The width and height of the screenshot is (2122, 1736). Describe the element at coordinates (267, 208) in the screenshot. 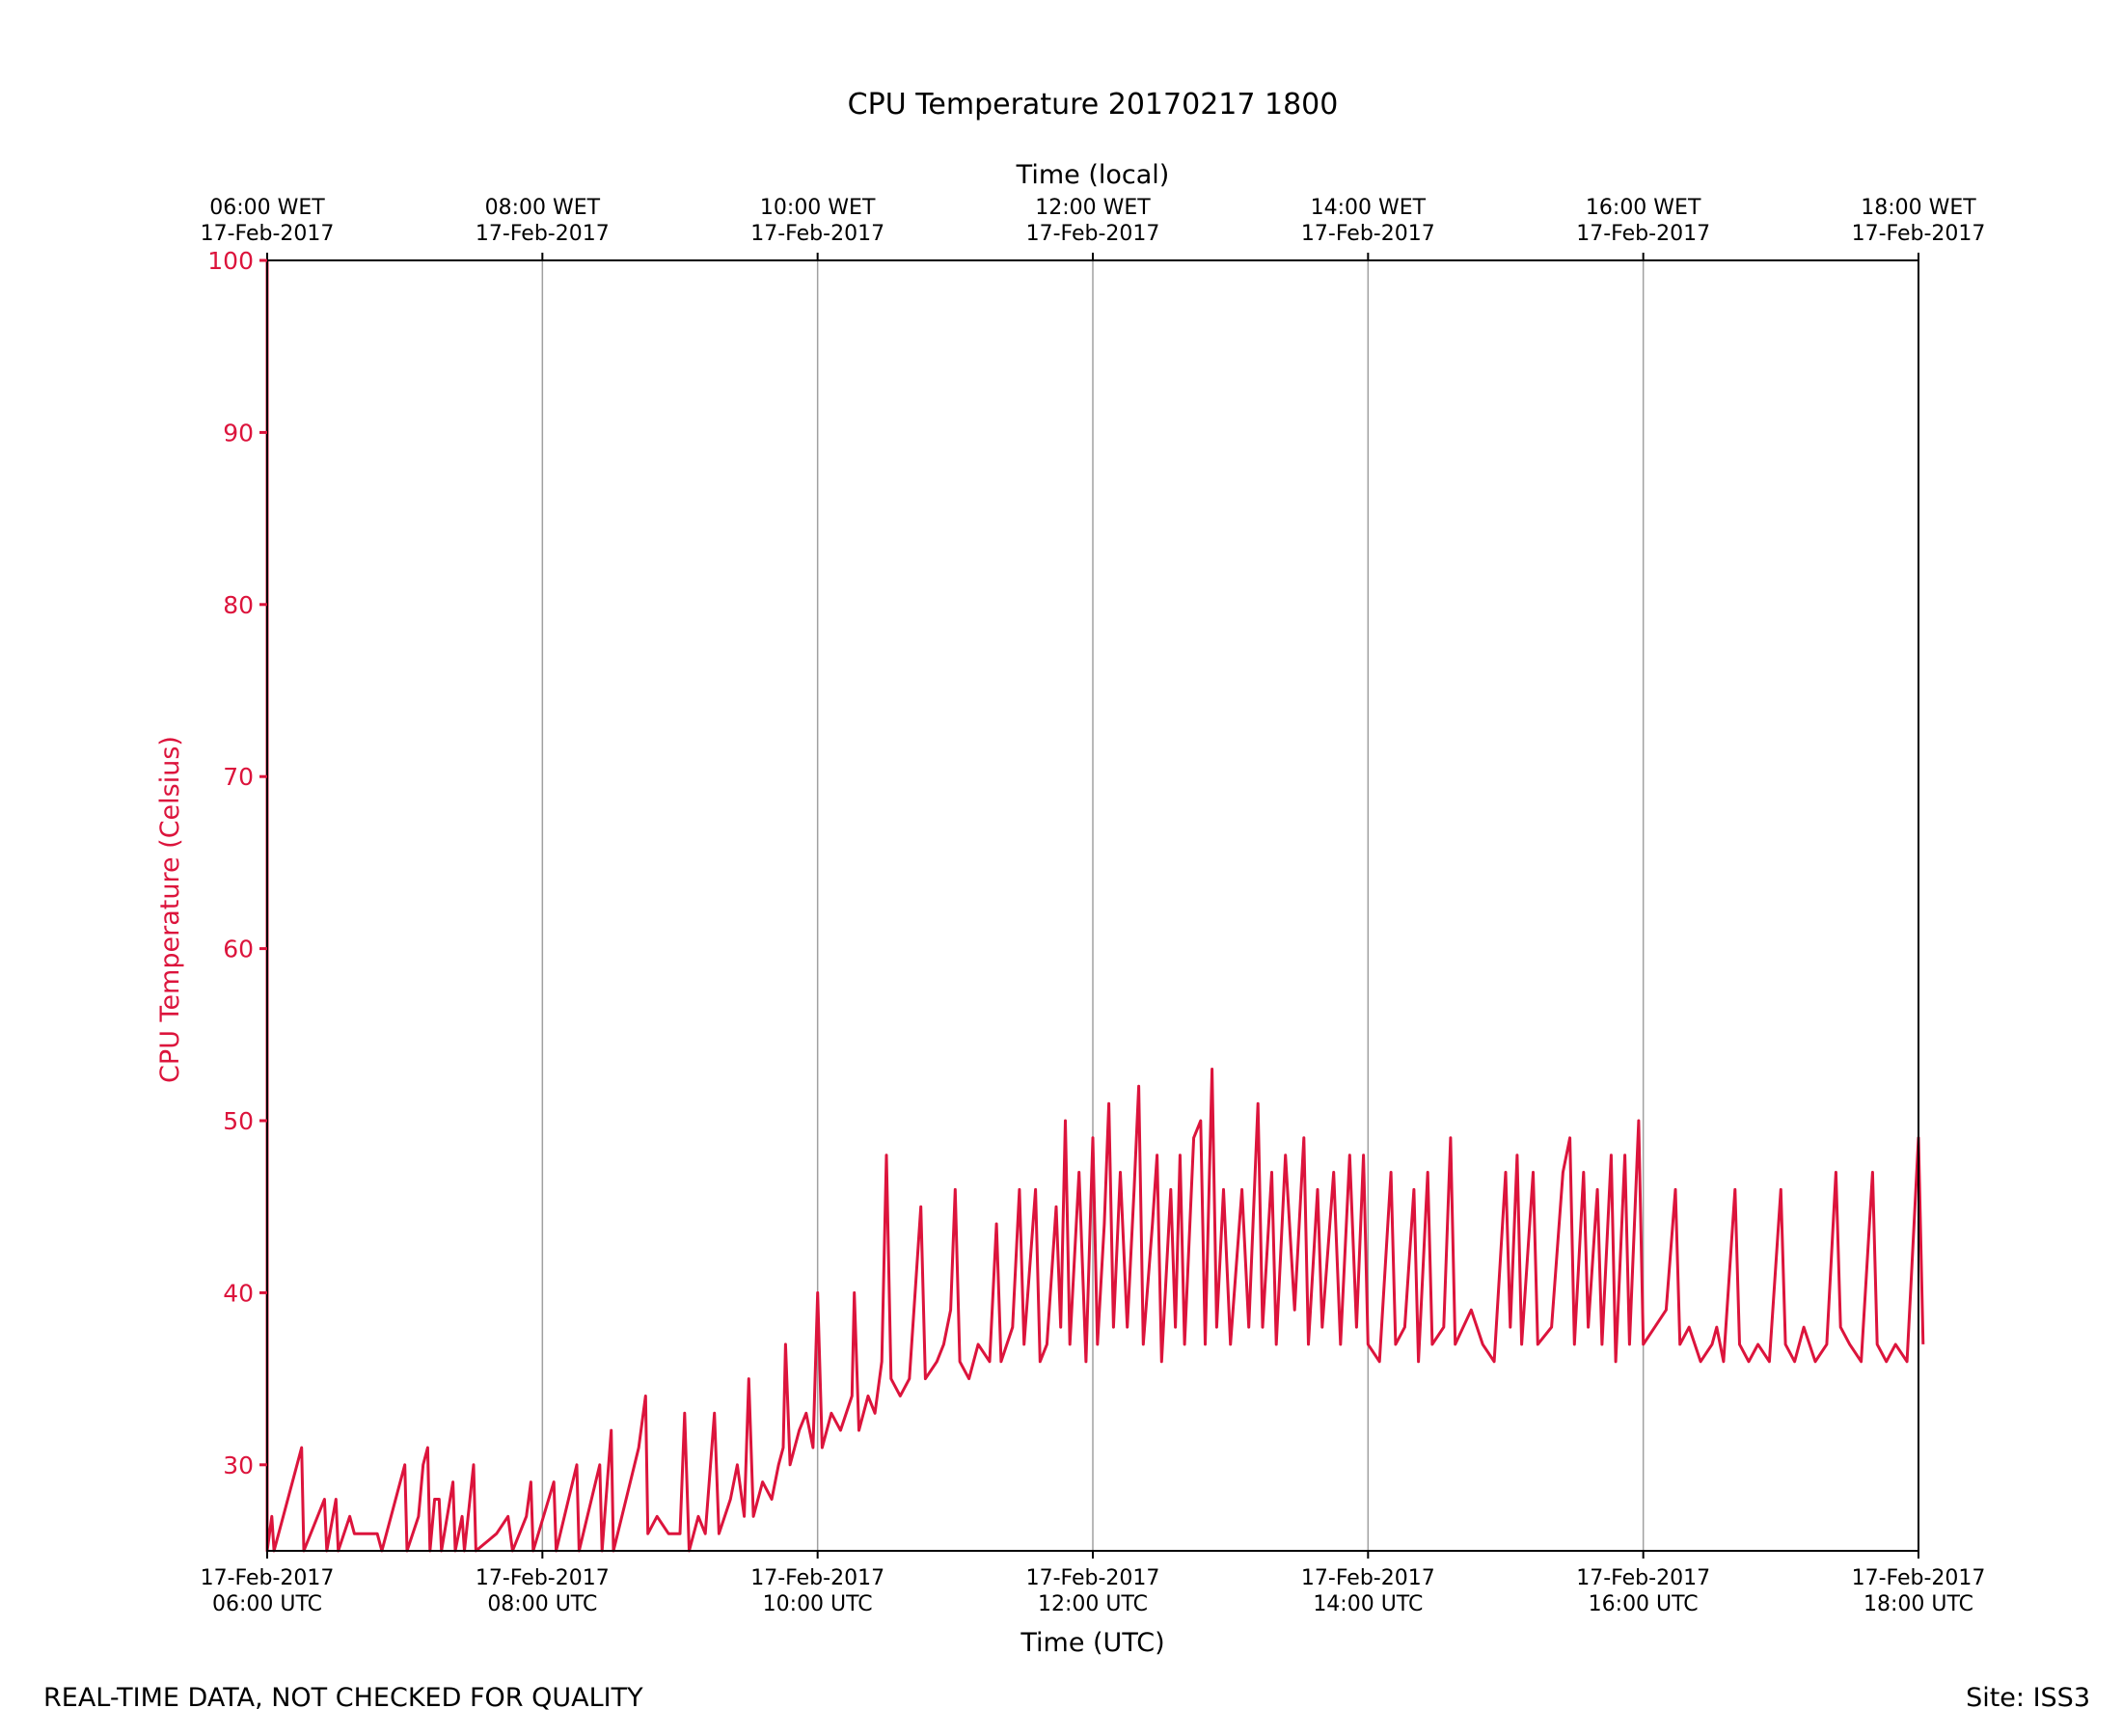

I see `x-top-tick-label-time: 06:00 WET` at that location.